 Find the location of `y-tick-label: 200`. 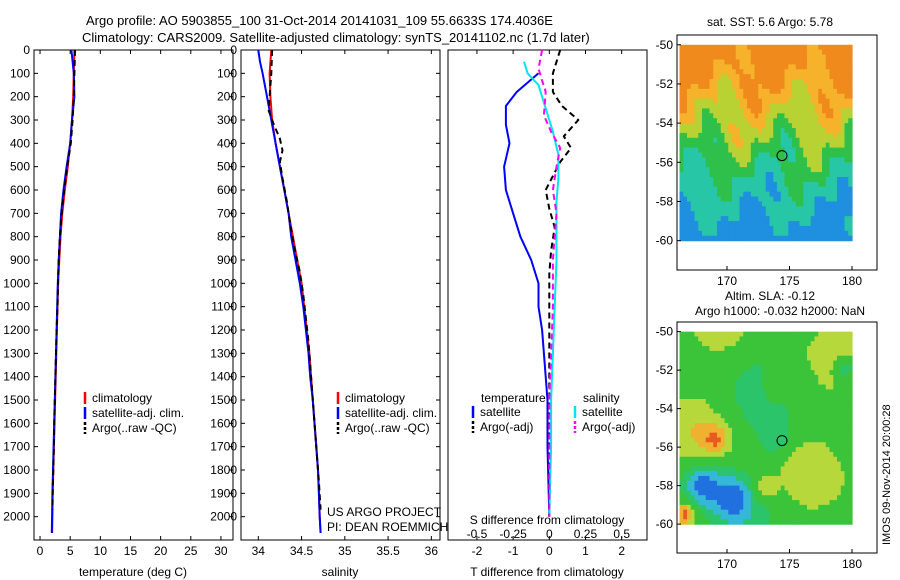

y-tick-label: 200 is located at coordinates (227, 97).